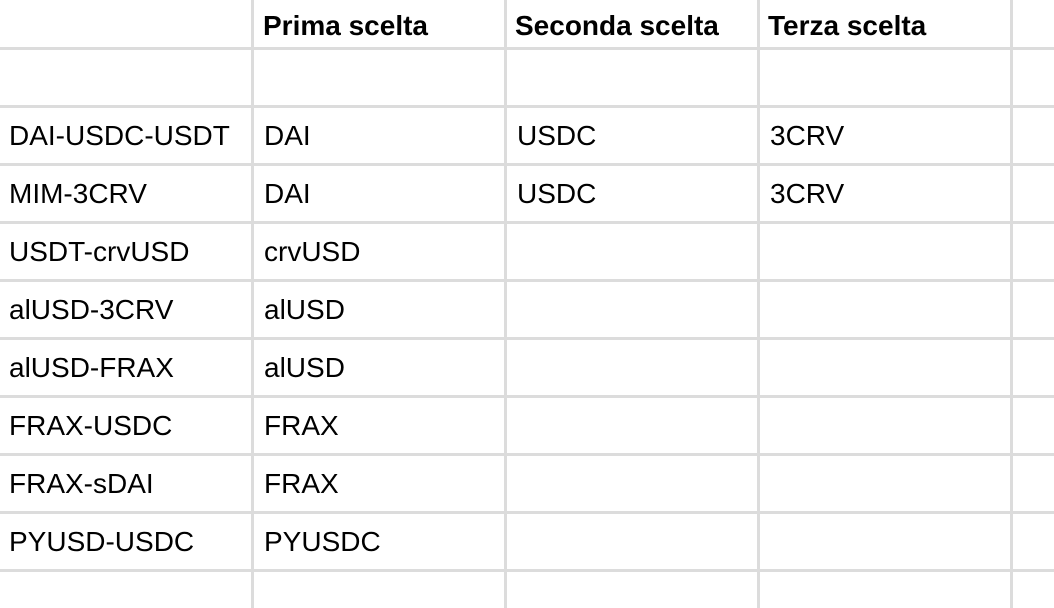 The height and width of the screenshot is (608, 1054). Describe the element at coordinates (127, 541) in the screenshot. I see `table-cell: PYUSD-USDC` at that location.